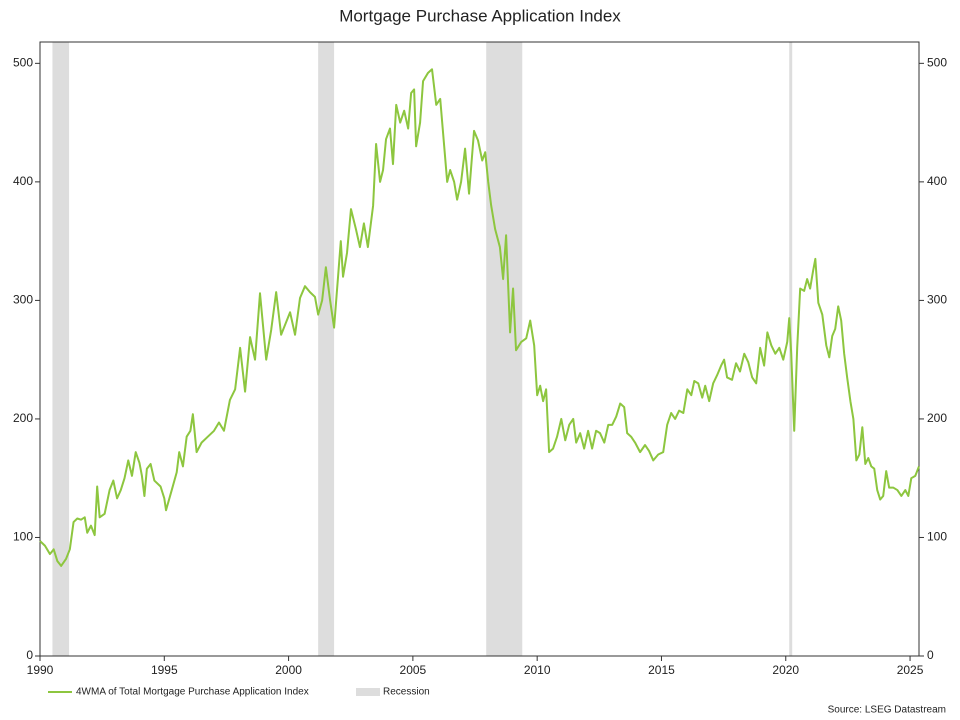 This screenshot has height=720, width=960. What do you see at coordinates (23, 418) in the screenshot?
I see `y-tick-label: 200` at bounding box center [23, 418].